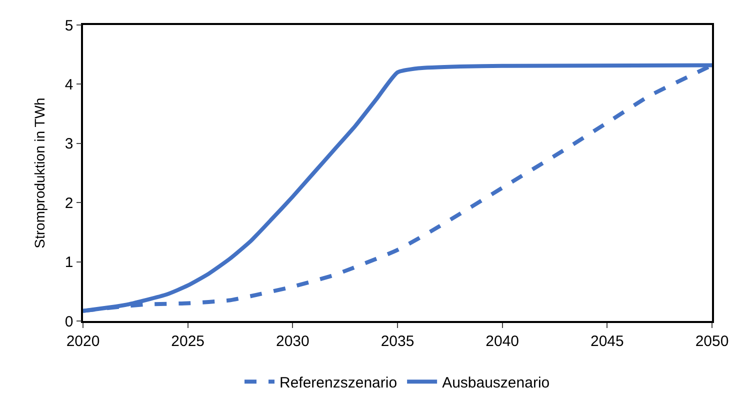 The width and height of the screenshot is (735, 410). Describe the element at coordinates (188, 341) in the screenshot. I see `x-tick-label: 2025` at that location.